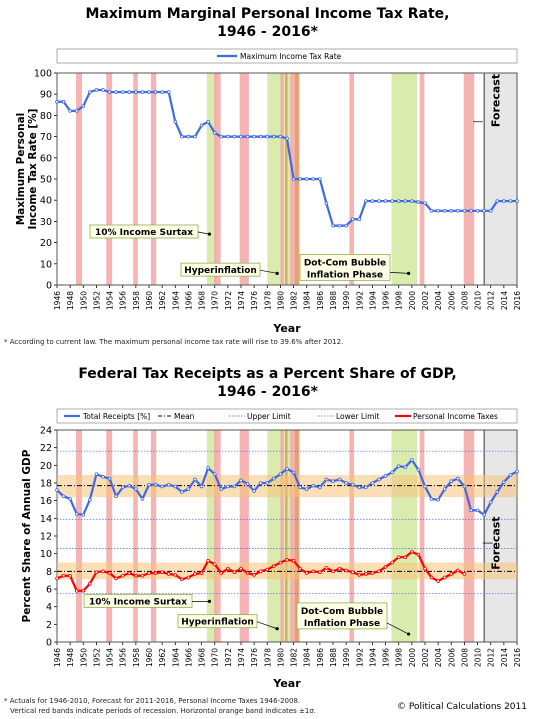  What do you see at coordinates (412, 300) in the screenshot?
I see `x-tick-label: 2000` at bounding box center [412, 300].